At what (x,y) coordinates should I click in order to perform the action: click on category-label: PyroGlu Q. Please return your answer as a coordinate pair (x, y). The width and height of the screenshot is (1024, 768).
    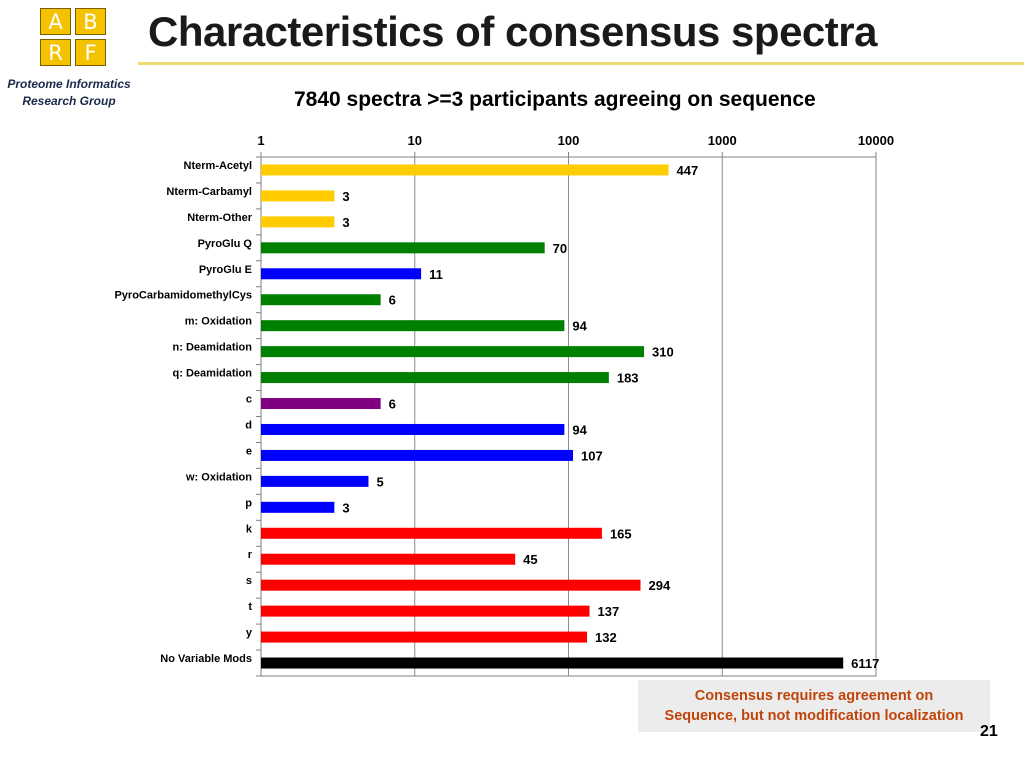
    Looking at the image, I should click on (225, 244).